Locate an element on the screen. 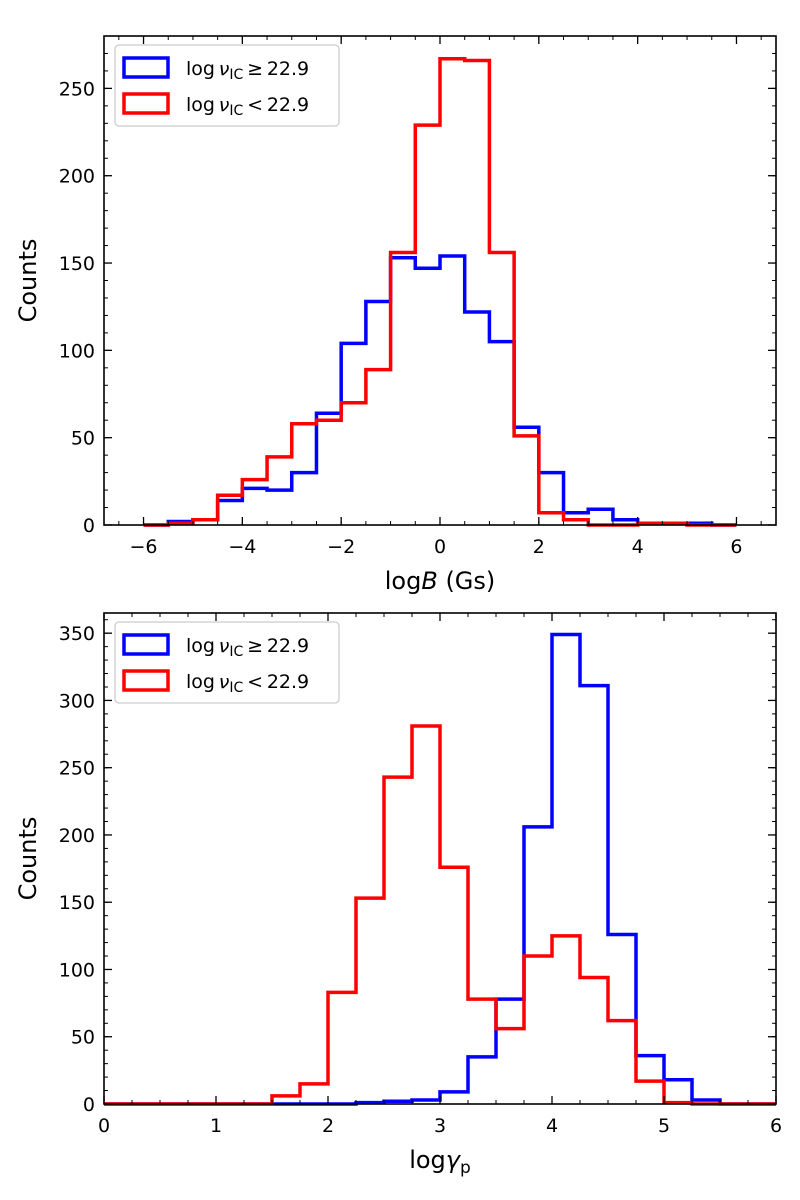 The height and width of the screenshot is (1200, 800). x-axis-title-unit: (Gs) is located at coordinates (470, 581).